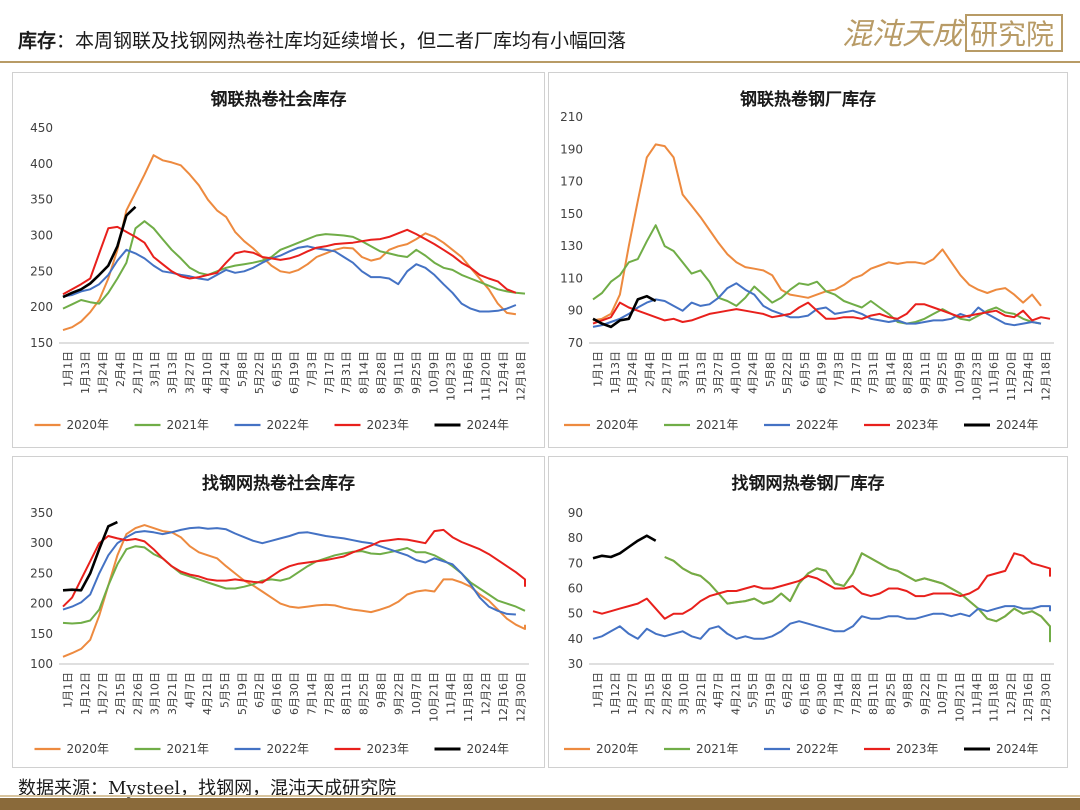  What do you see at coordinates (753, 690) in the screenshot?
I see `x-tick-label: 5月5日` at bounding box center [753, 690].